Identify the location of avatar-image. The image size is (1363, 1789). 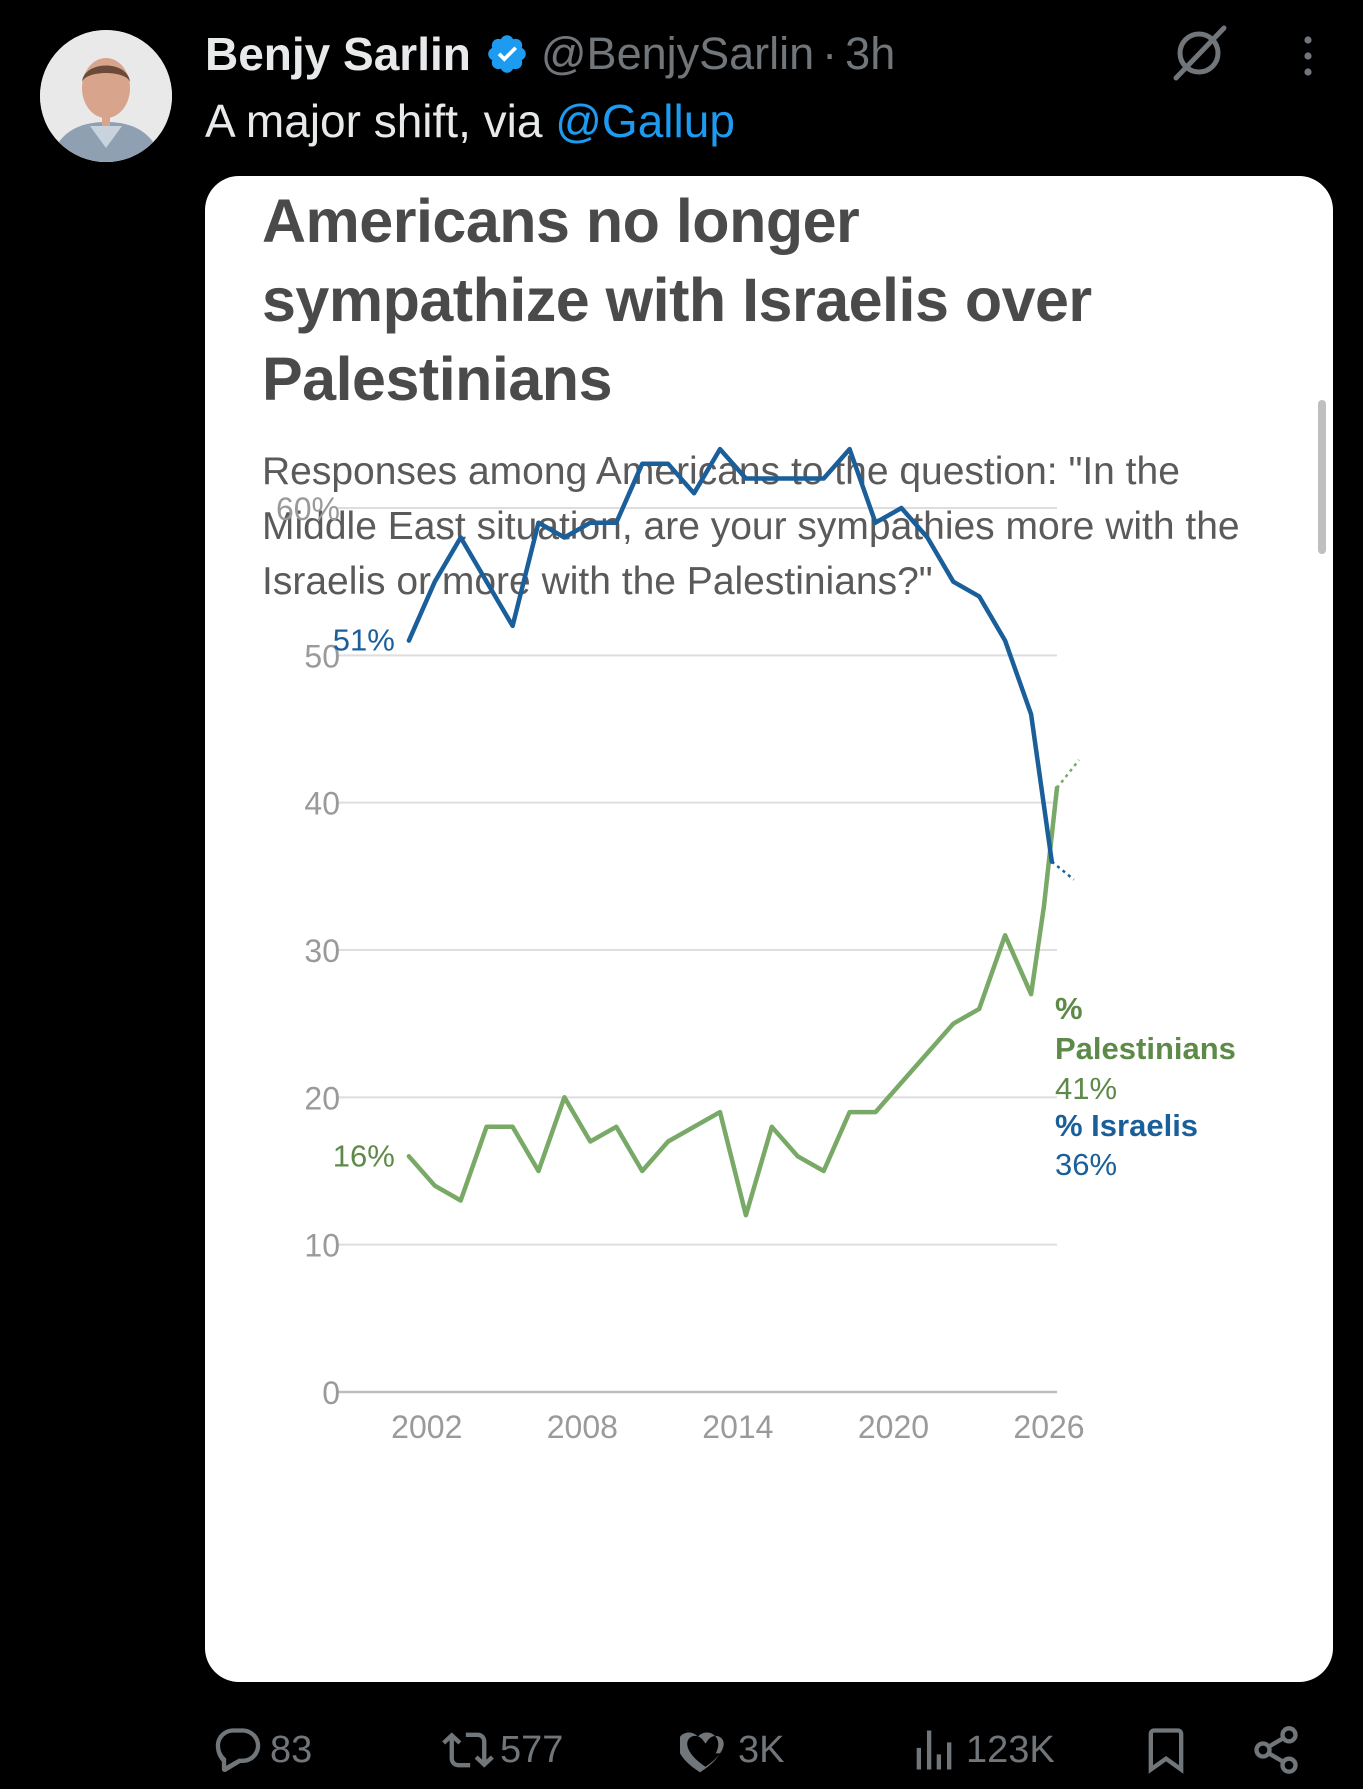
(106, 96).